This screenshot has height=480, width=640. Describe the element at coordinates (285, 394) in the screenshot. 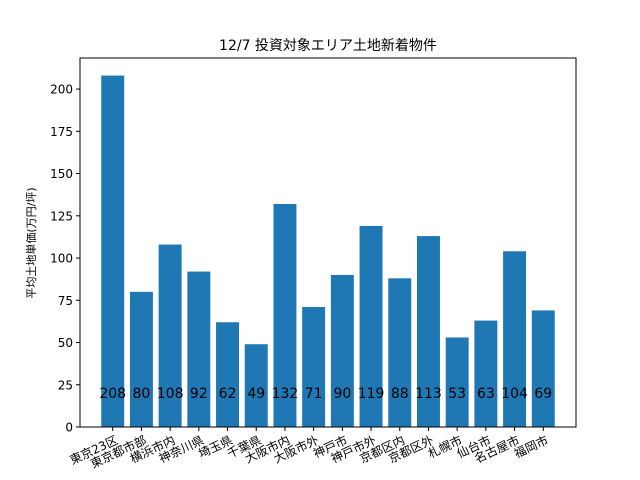

I see `bar-data-label: 132` at that location.